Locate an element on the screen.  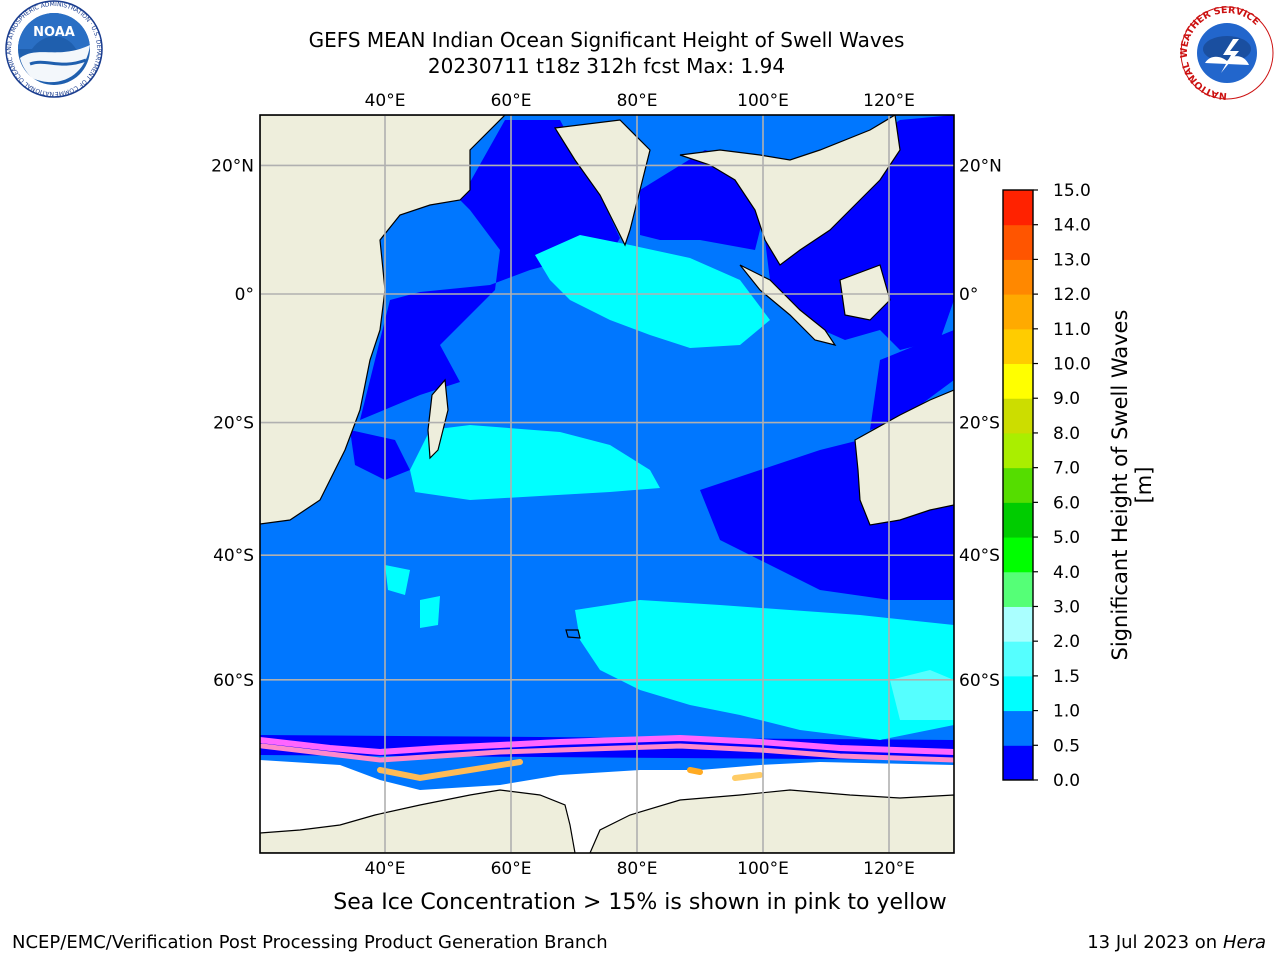
colorbar-tick-label: 6.0 is located at coordinates (1066, 503).